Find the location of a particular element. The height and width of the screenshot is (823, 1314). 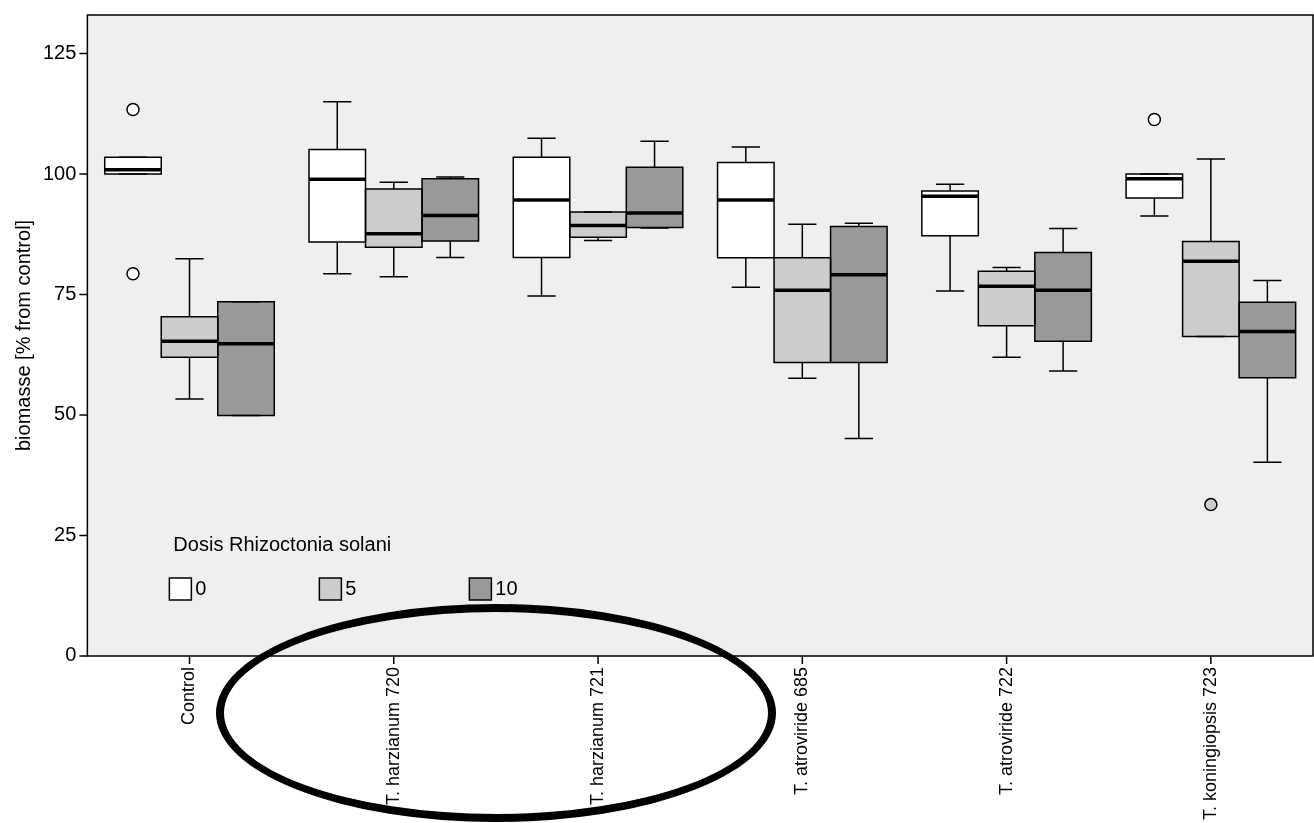

x-tick-label: T. atroviride 685 is located at coordinates (801, 730).